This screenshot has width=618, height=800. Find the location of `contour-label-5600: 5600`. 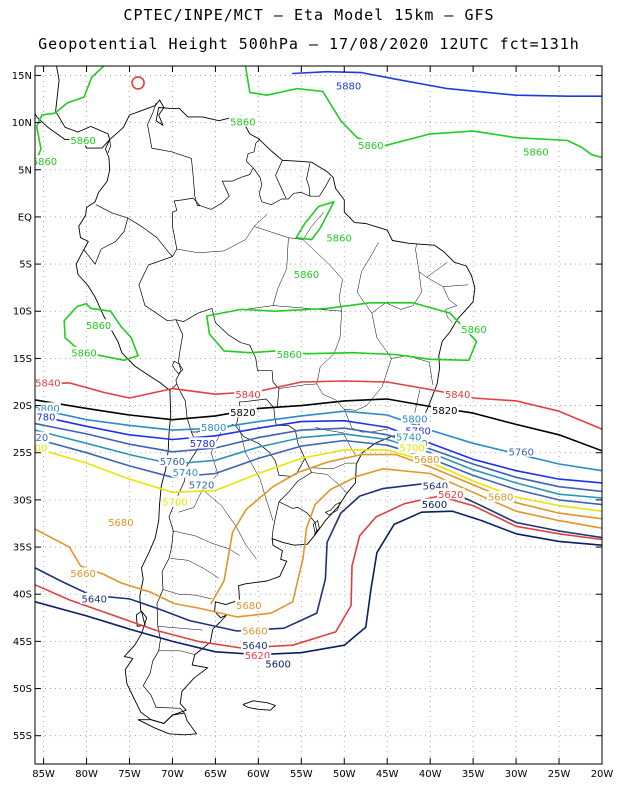

contour-label-5600: 5600 is located at coordinates (277, 665).